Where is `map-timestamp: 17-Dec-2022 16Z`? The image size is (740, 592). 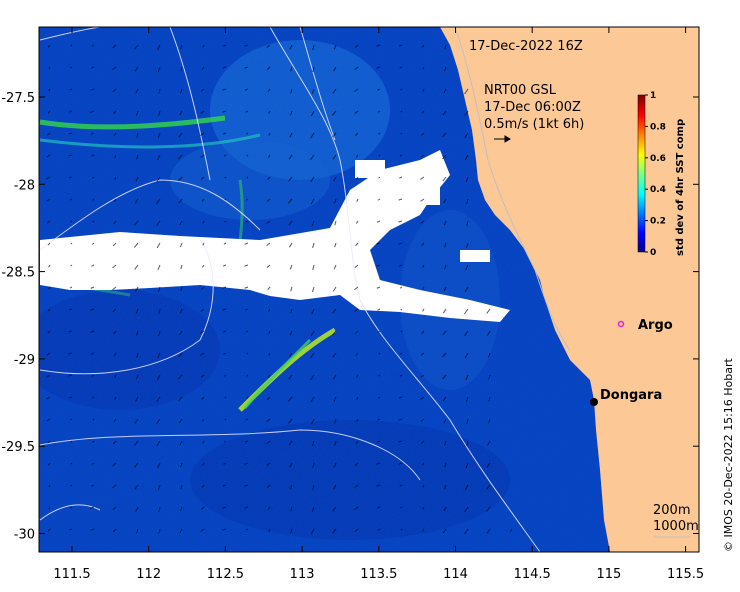 map-timestamp: 17-Dec-2022 16Z is located at coordinates (526, 46).